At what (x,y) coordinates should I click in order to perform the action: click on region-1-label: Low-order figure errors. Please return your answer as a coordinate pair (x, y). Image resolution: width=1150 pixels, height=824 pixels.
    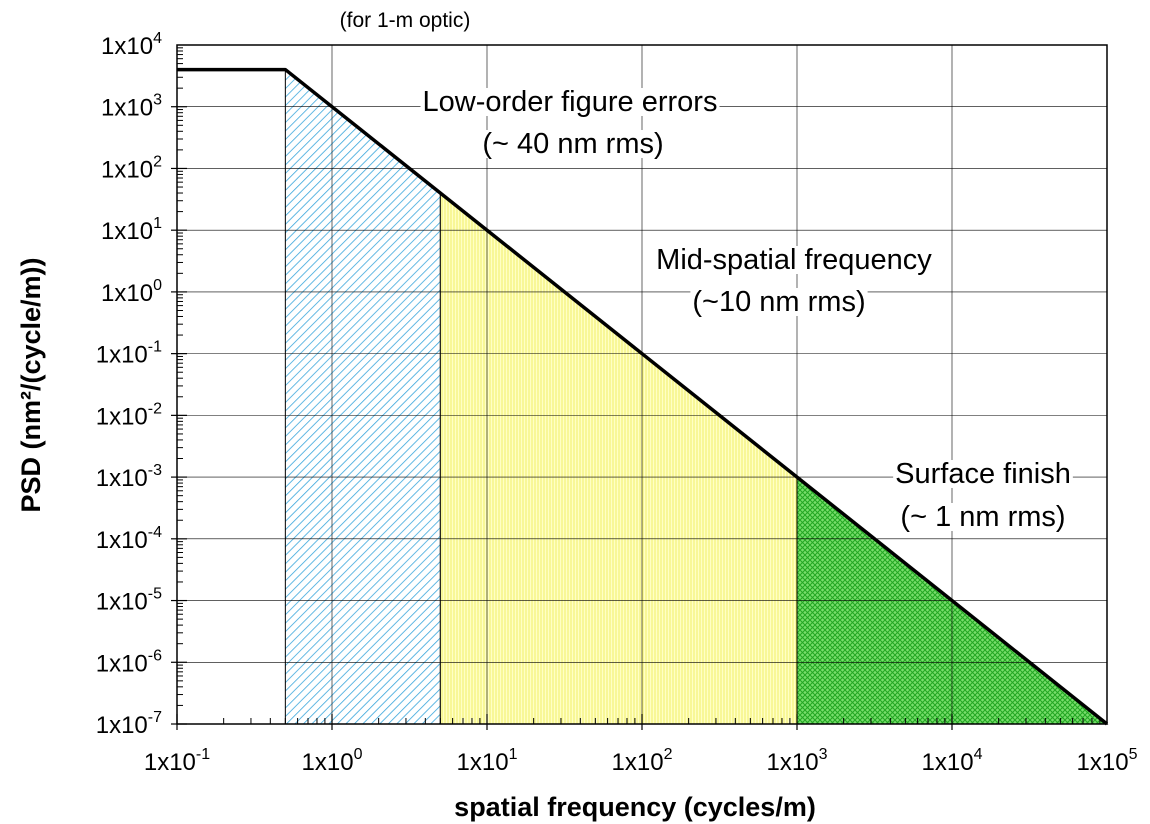
    Looking at the image, I should click on (570, 102).